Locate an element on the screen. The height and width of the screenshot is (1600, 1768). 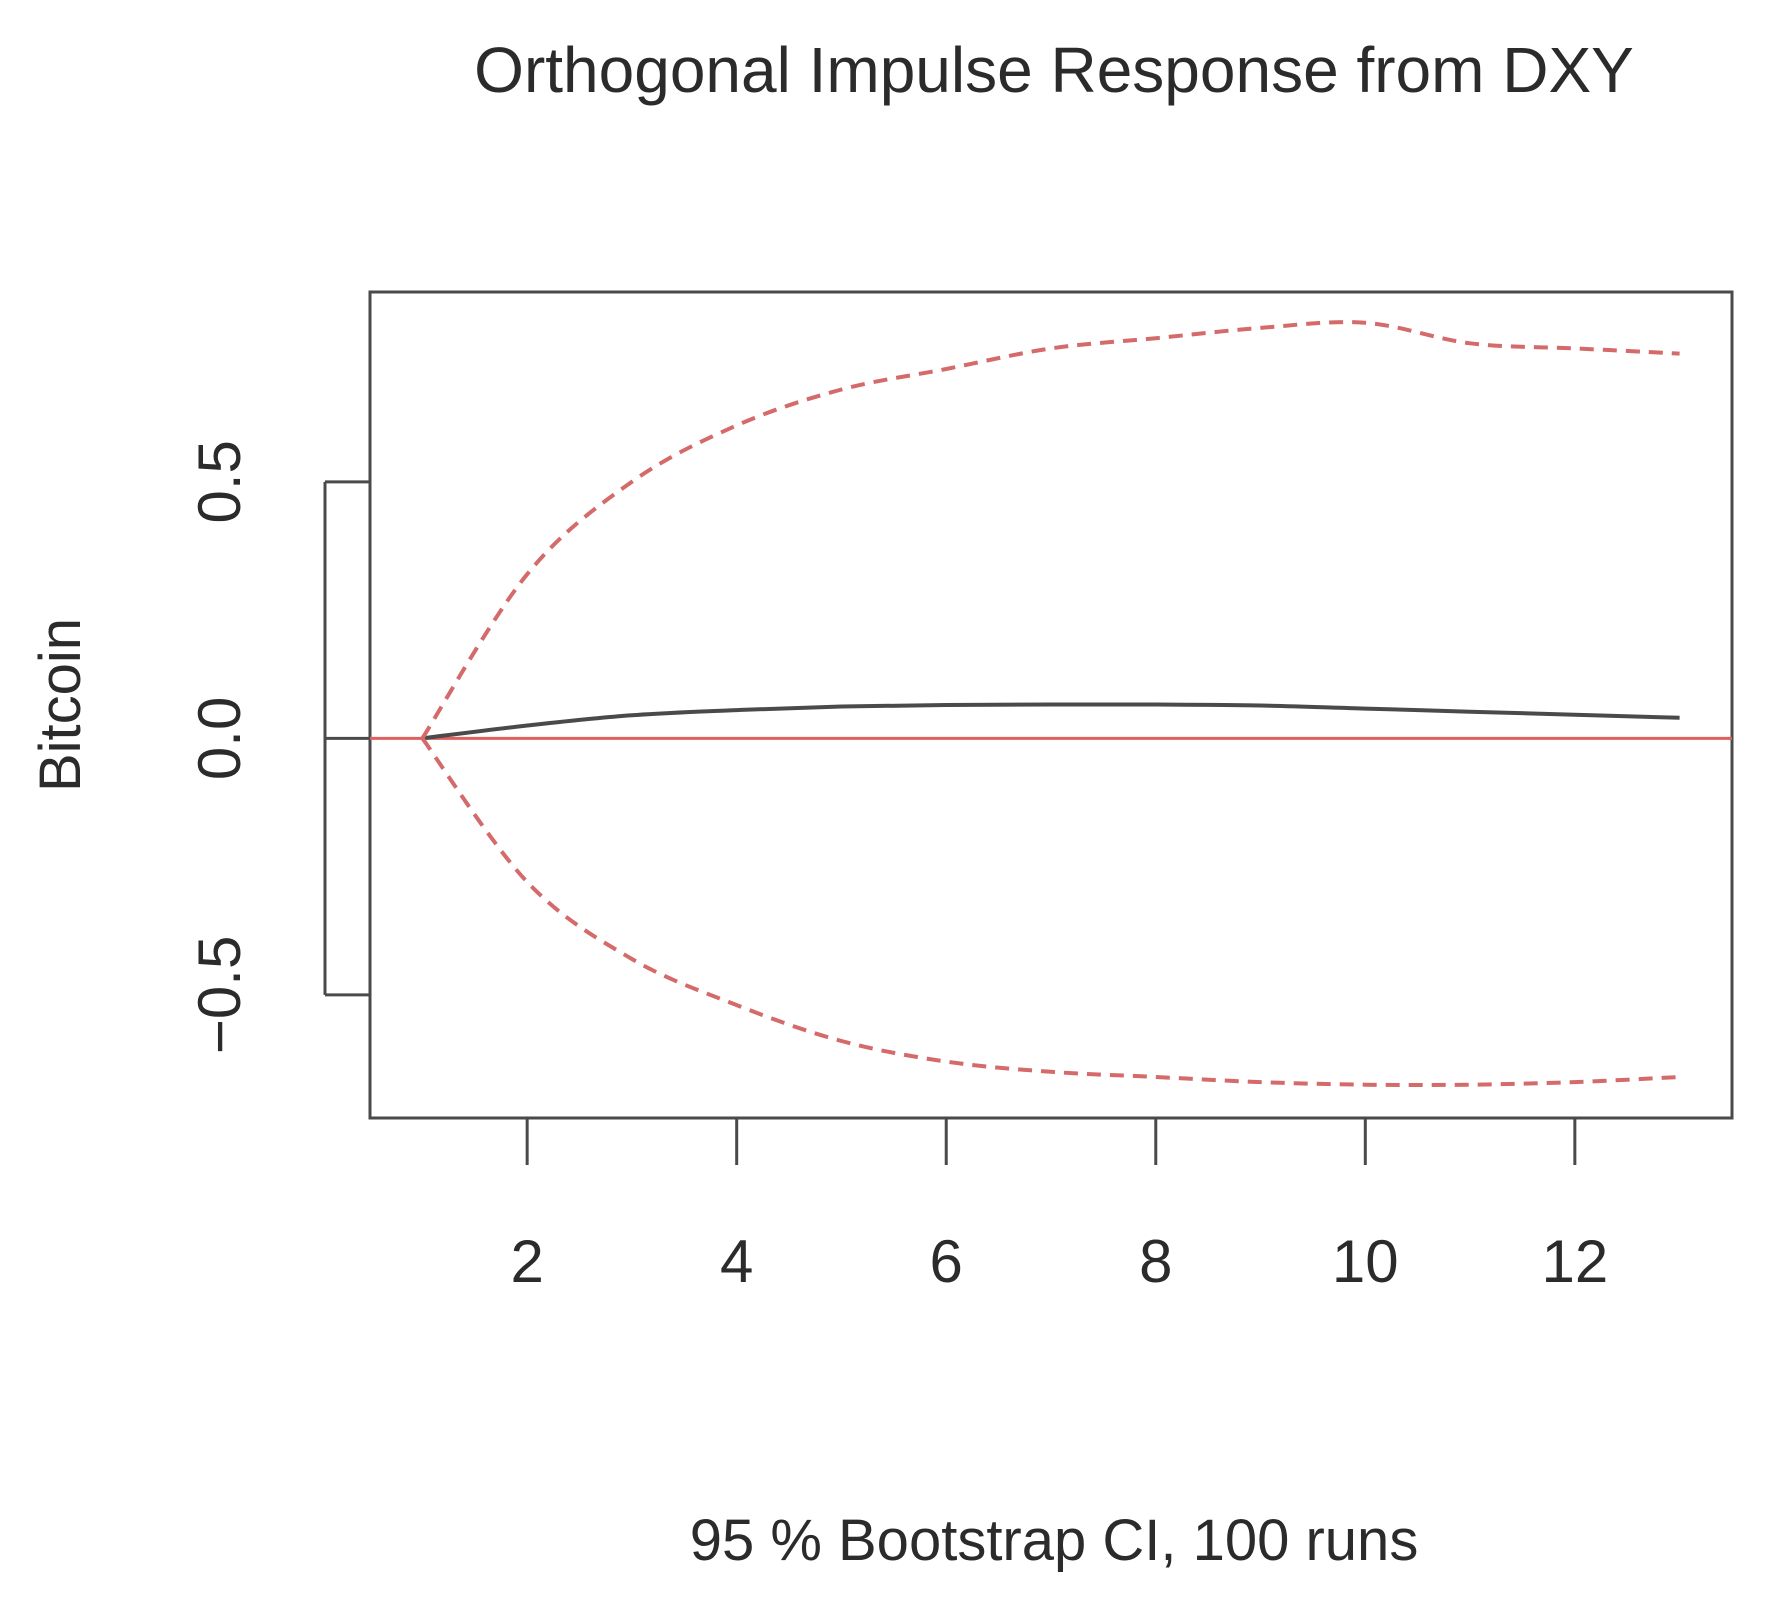
y-axis-title: Bitcoin is located at coordinates (60, 705).